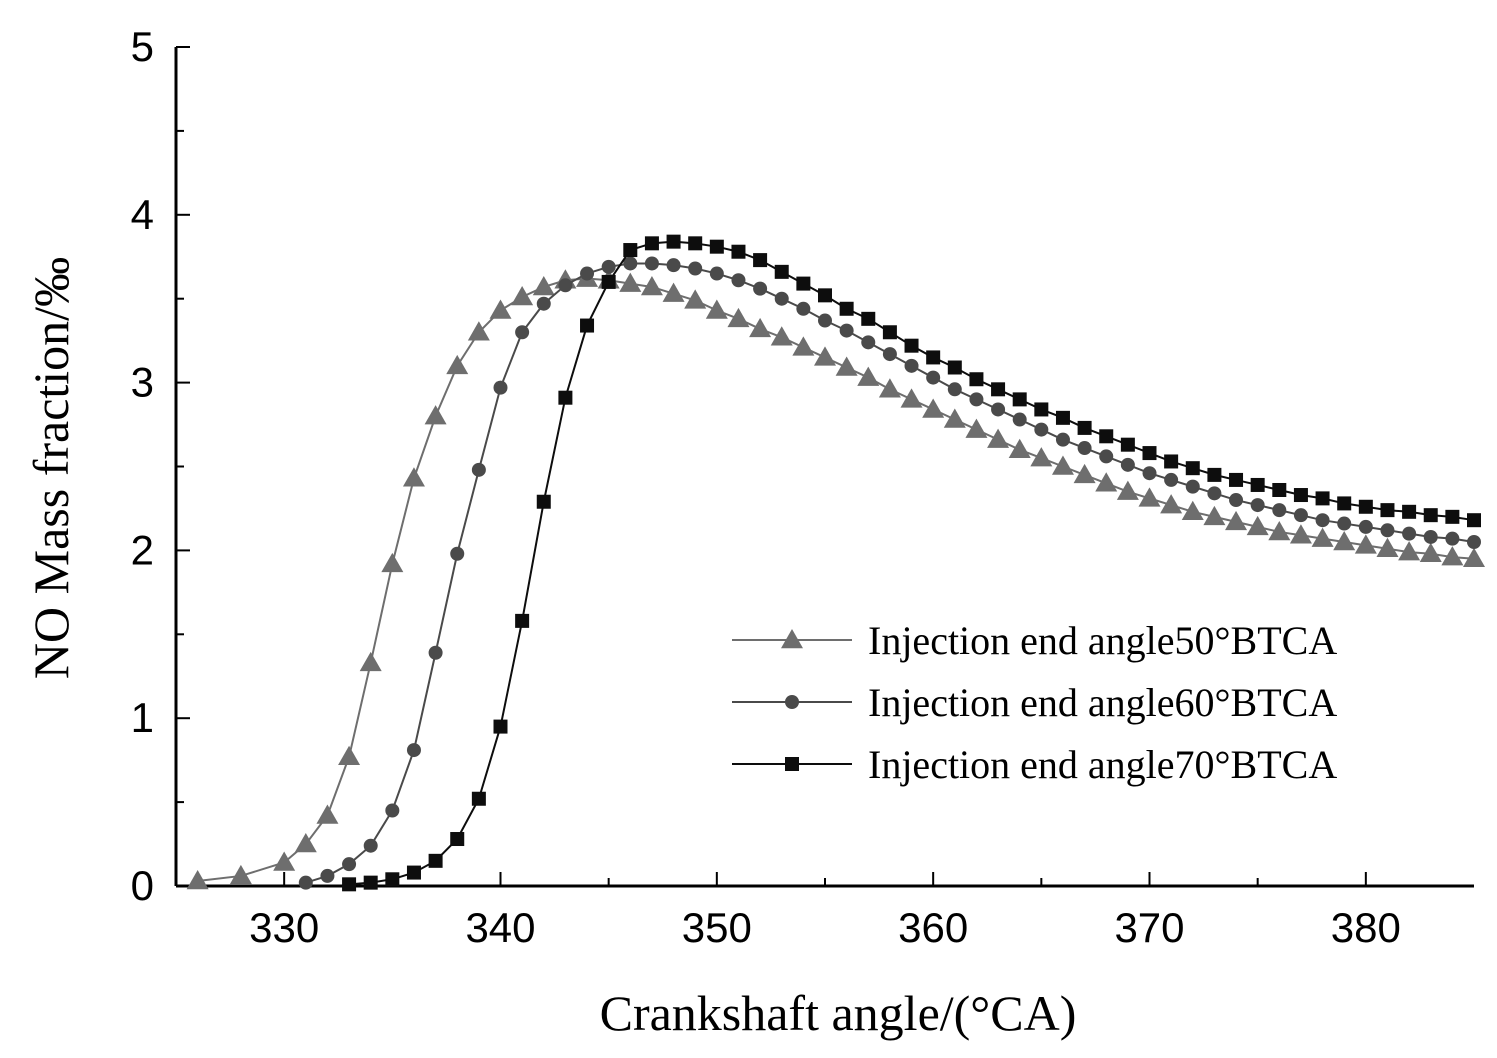 The width and height of the screenshot is (1497, 1058). What do you see at coordinates (142, 549) in the screenshot?
I see `y-tick-label: 2` at bounding box center [142, 549].